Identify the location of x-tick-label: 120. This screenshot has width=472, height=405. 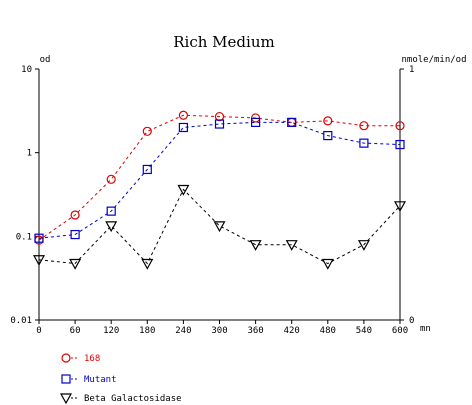
(111, 331).